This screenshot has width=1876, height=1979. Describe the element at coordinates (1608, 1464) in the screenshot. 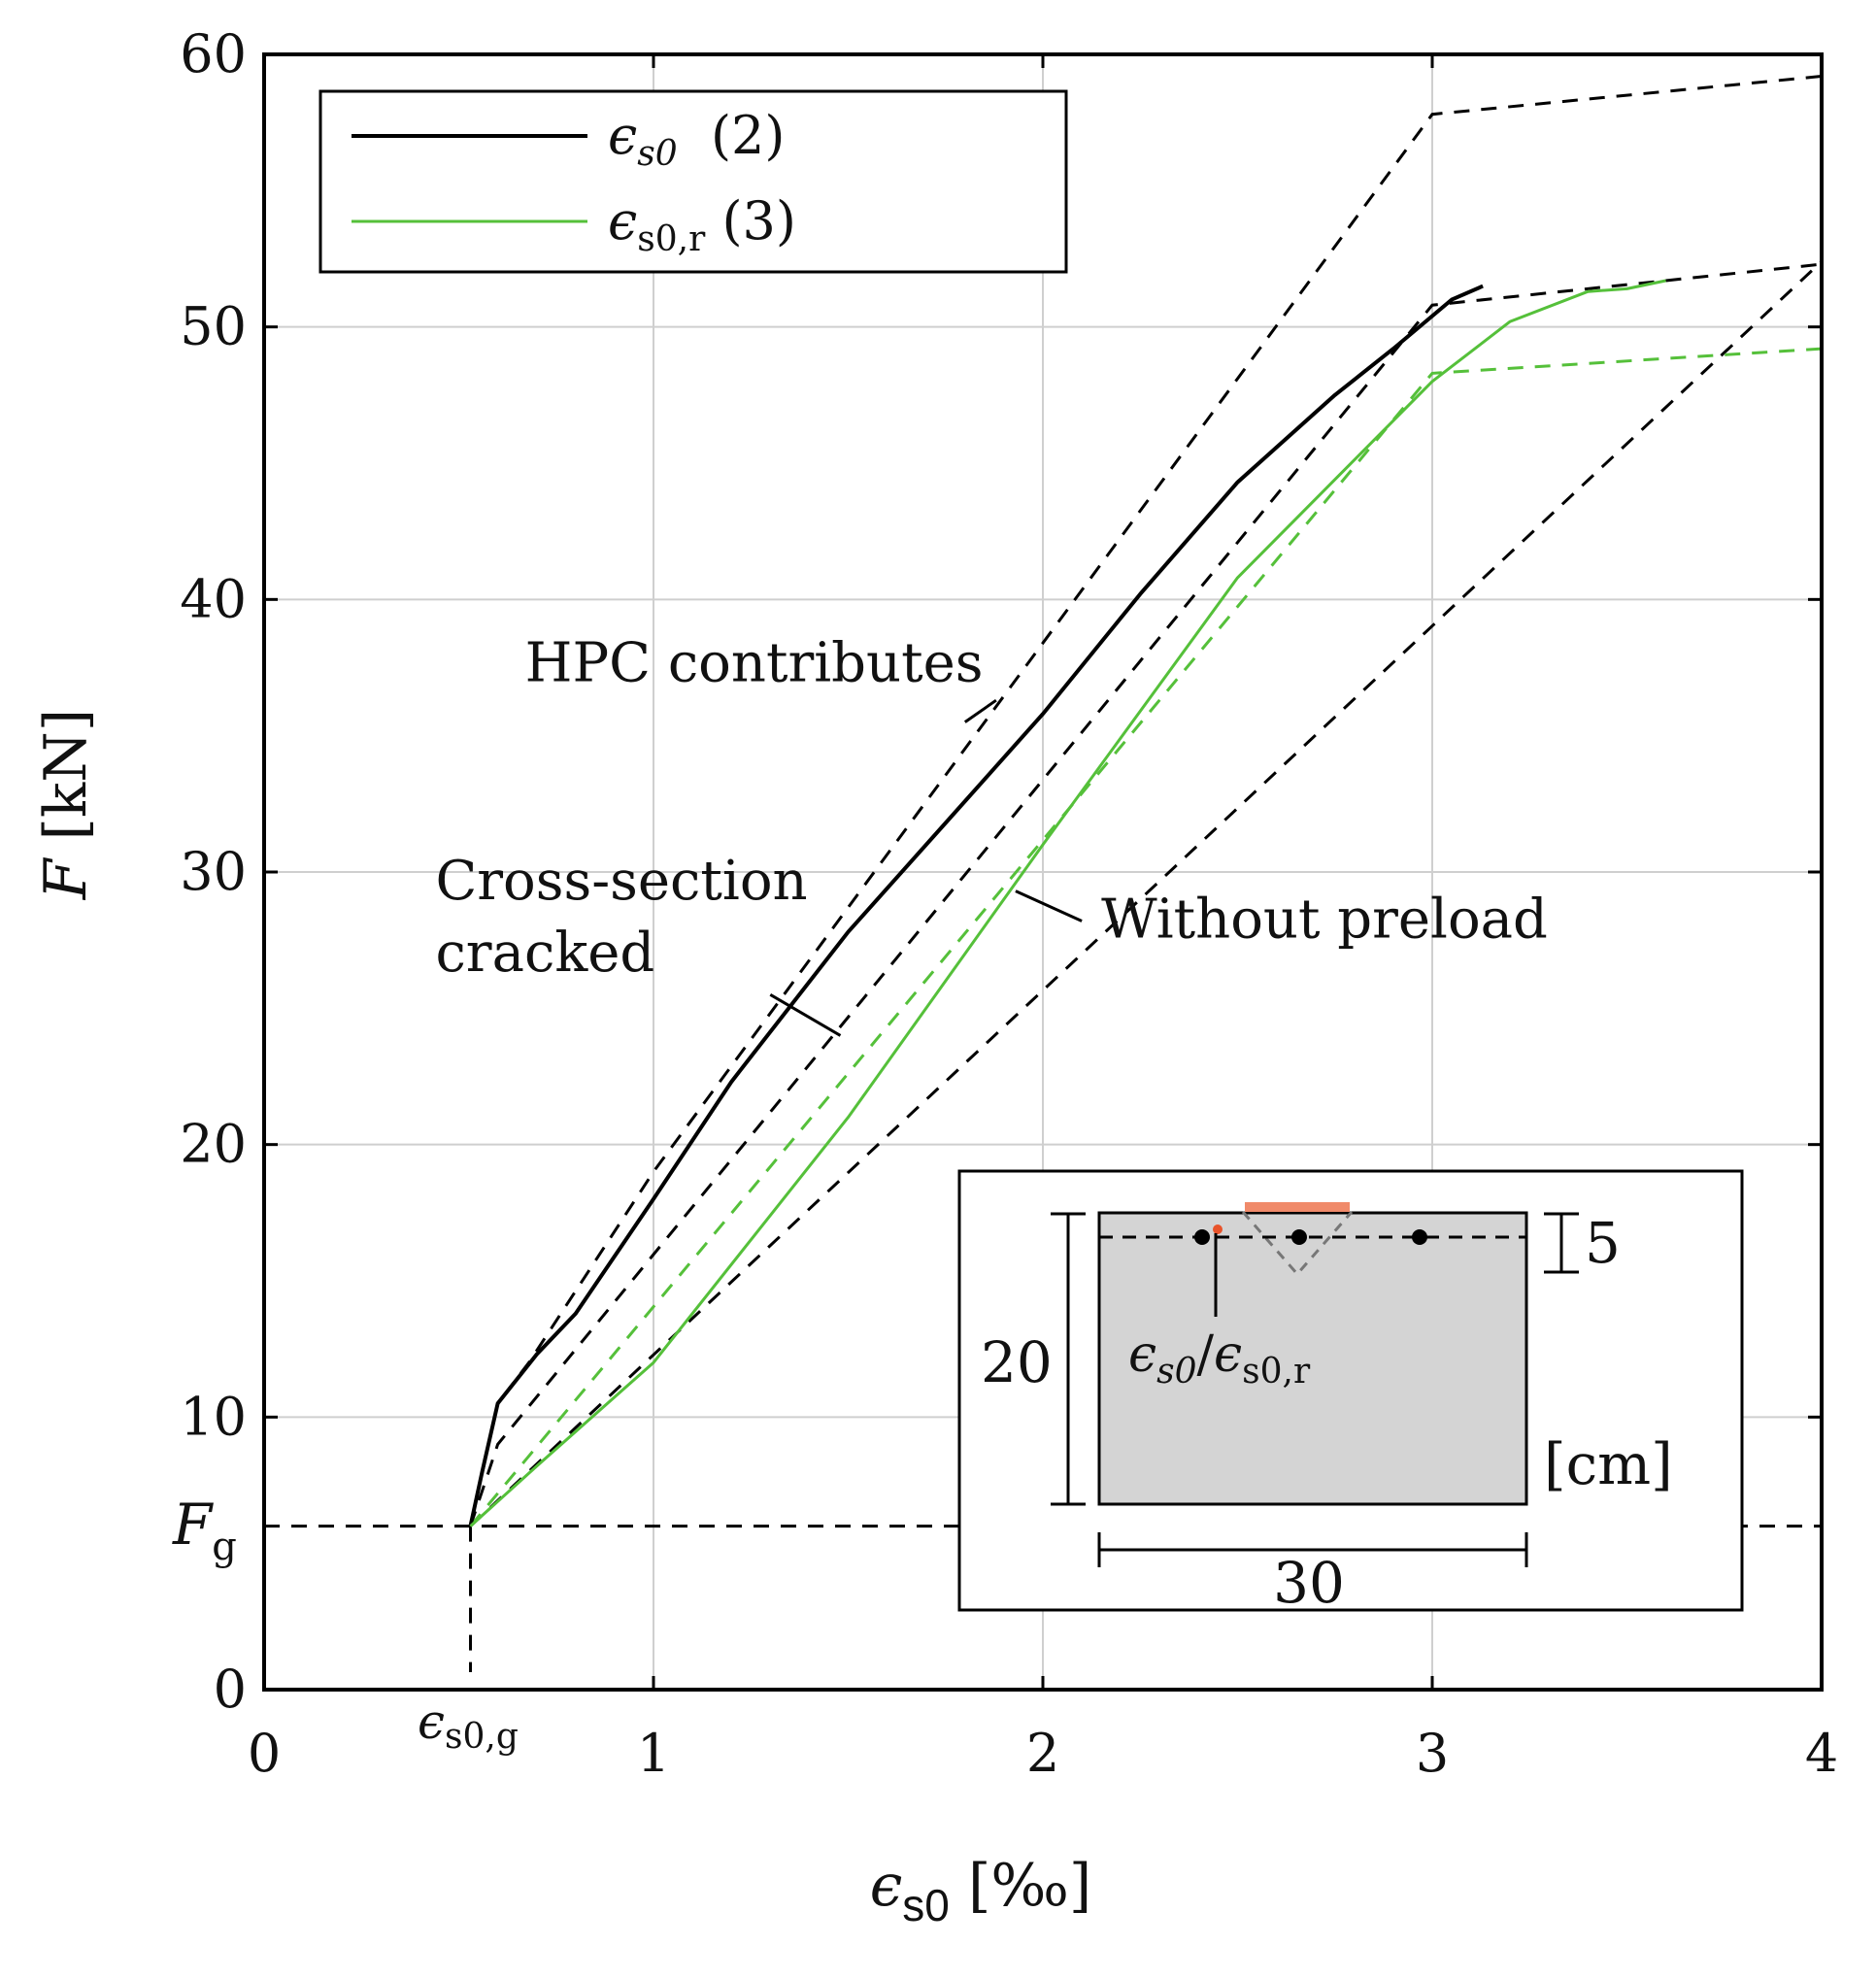

I see `unit-label: [cm]` at that location.